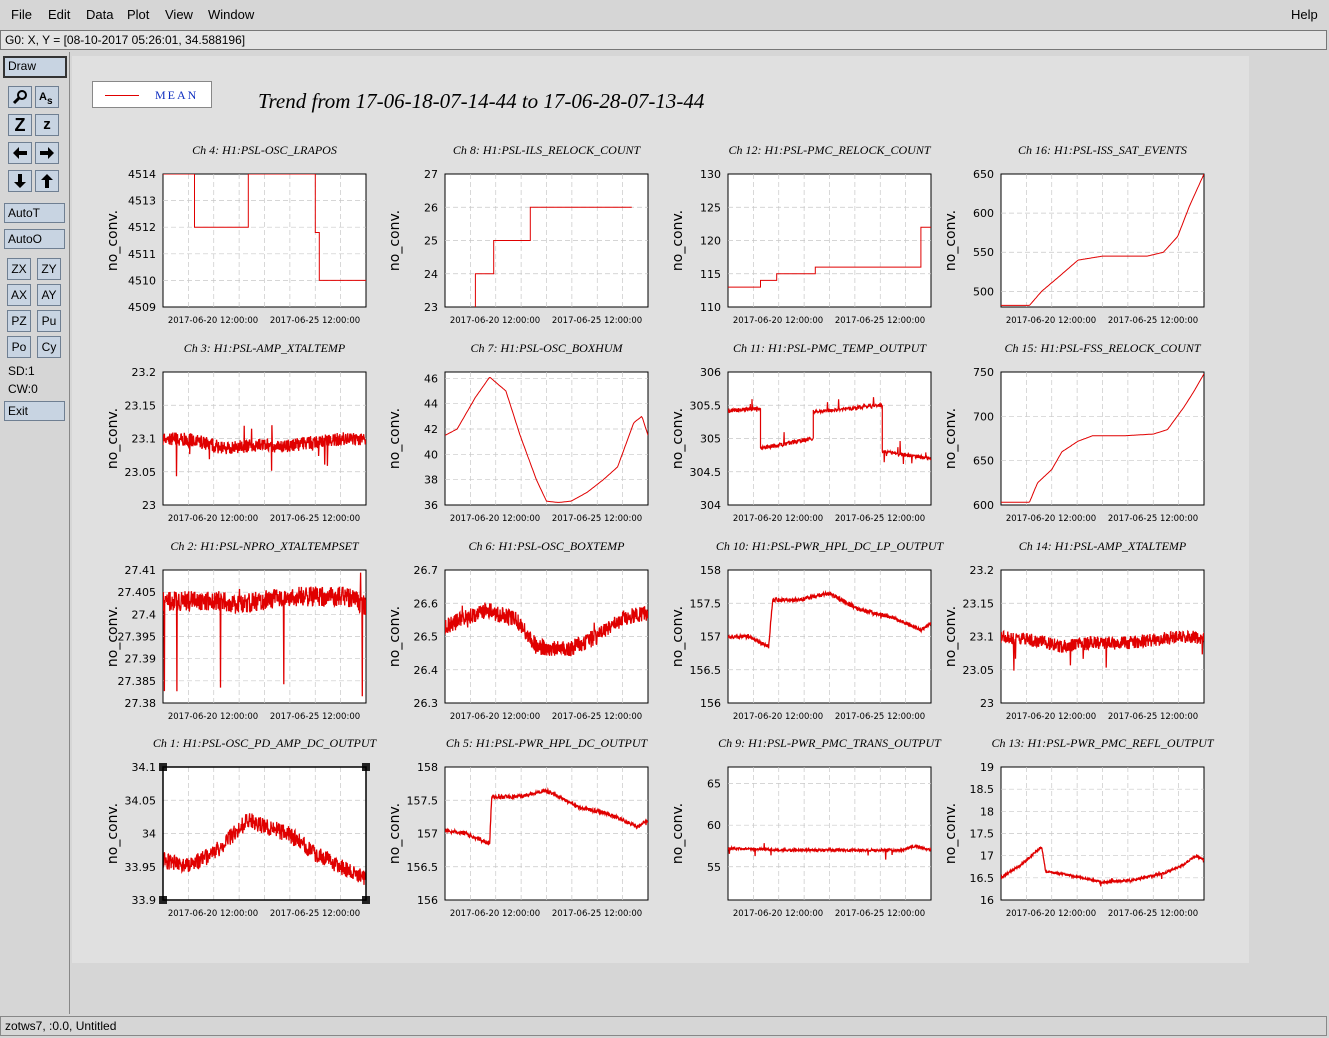 The width and height of the screenshot is (1329, 1038). What do you see at coordinates (50, 100) in the screenshot?
I see `svg-text: s` at bounding box center [50, 100].